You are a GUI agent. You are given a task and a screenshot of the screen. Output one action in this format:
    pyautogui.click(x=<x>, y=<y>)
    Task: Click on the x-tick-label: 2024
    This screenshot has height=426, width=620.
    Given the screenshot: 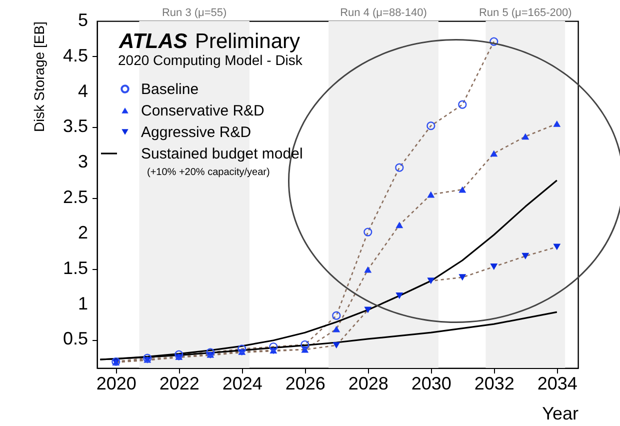 What is the action you would take?
    pyautogui.click(x=242, y=384)
    